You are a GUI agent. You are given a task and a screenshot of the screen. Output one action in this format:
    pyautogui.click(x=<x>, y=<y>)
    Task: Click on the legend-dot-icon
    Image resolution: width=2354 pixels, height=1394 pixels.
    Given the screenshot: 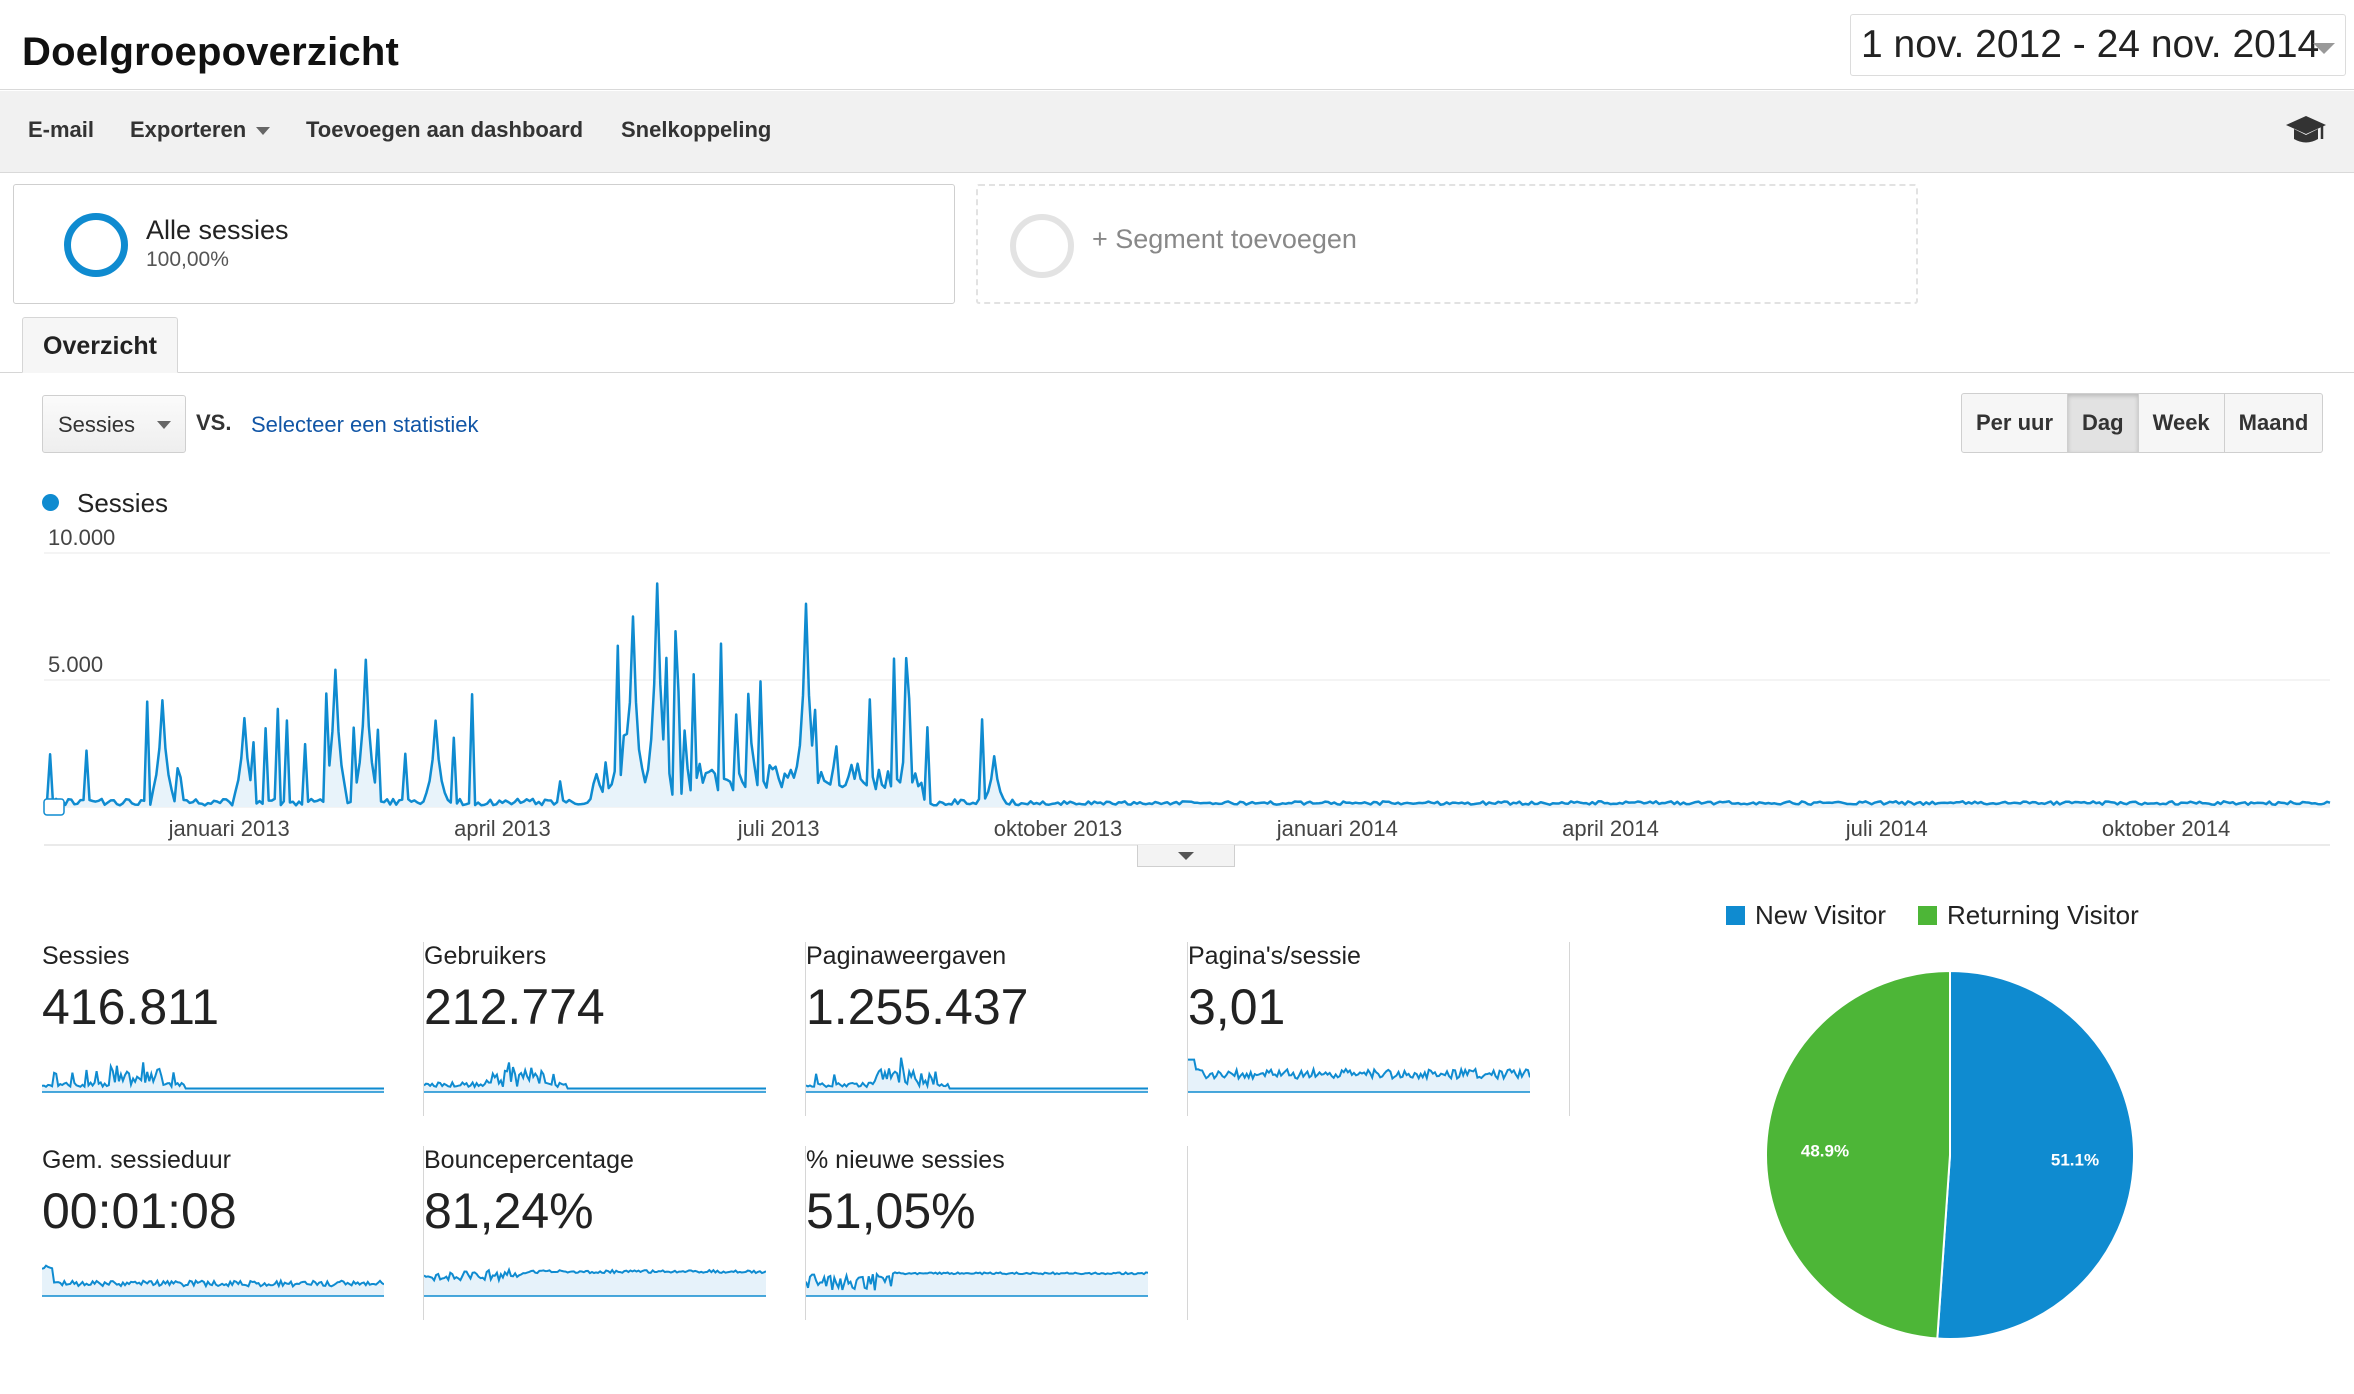 What is the action you would take?
    pyautogui.click(x=50, y=502)
    